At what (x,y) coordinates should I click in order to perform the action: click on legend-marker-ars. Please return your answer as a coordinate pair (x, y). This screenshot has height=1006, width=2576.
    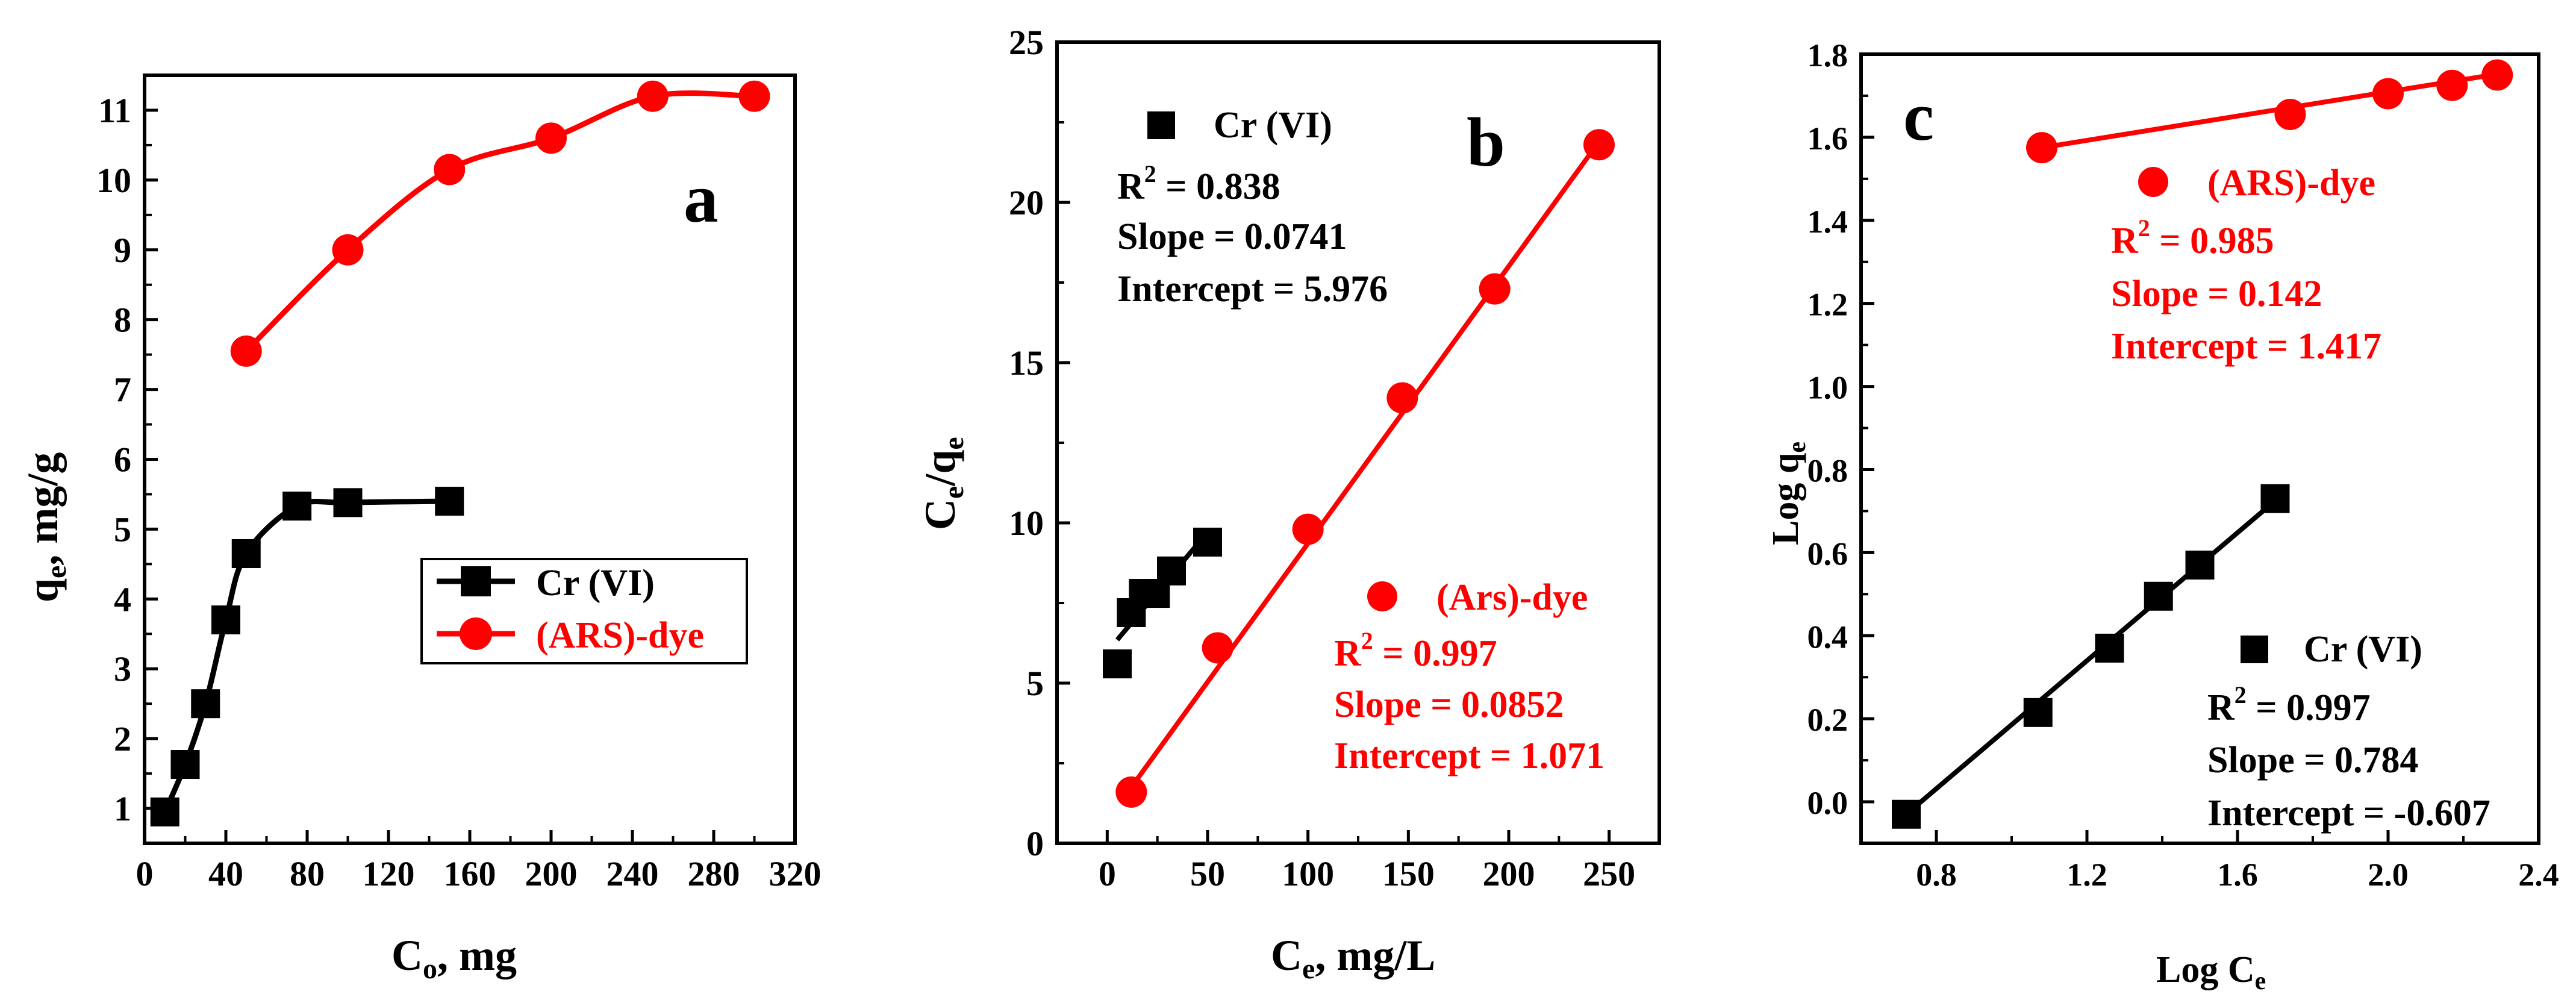
    Looking at the image, I should click on (476, 633).